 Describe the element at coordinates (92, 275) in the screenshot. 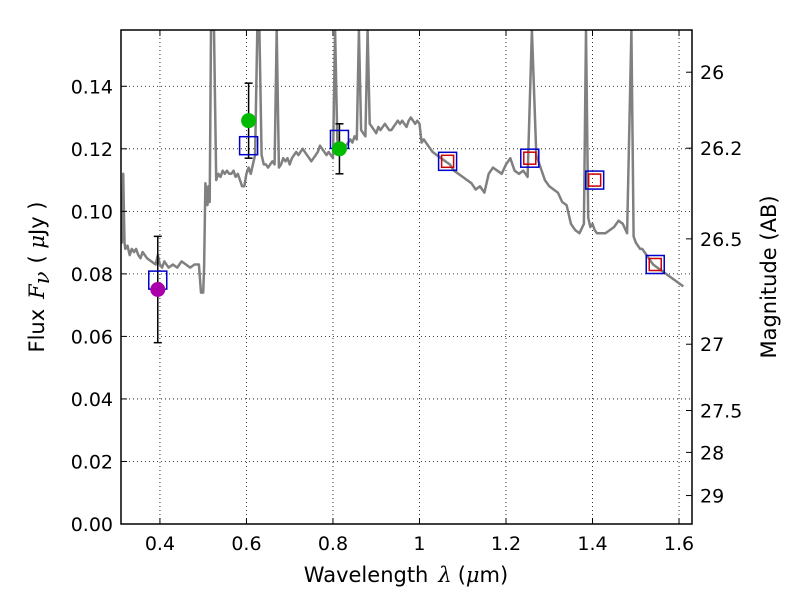

I see `y-tick-label: 0.08` at that location.